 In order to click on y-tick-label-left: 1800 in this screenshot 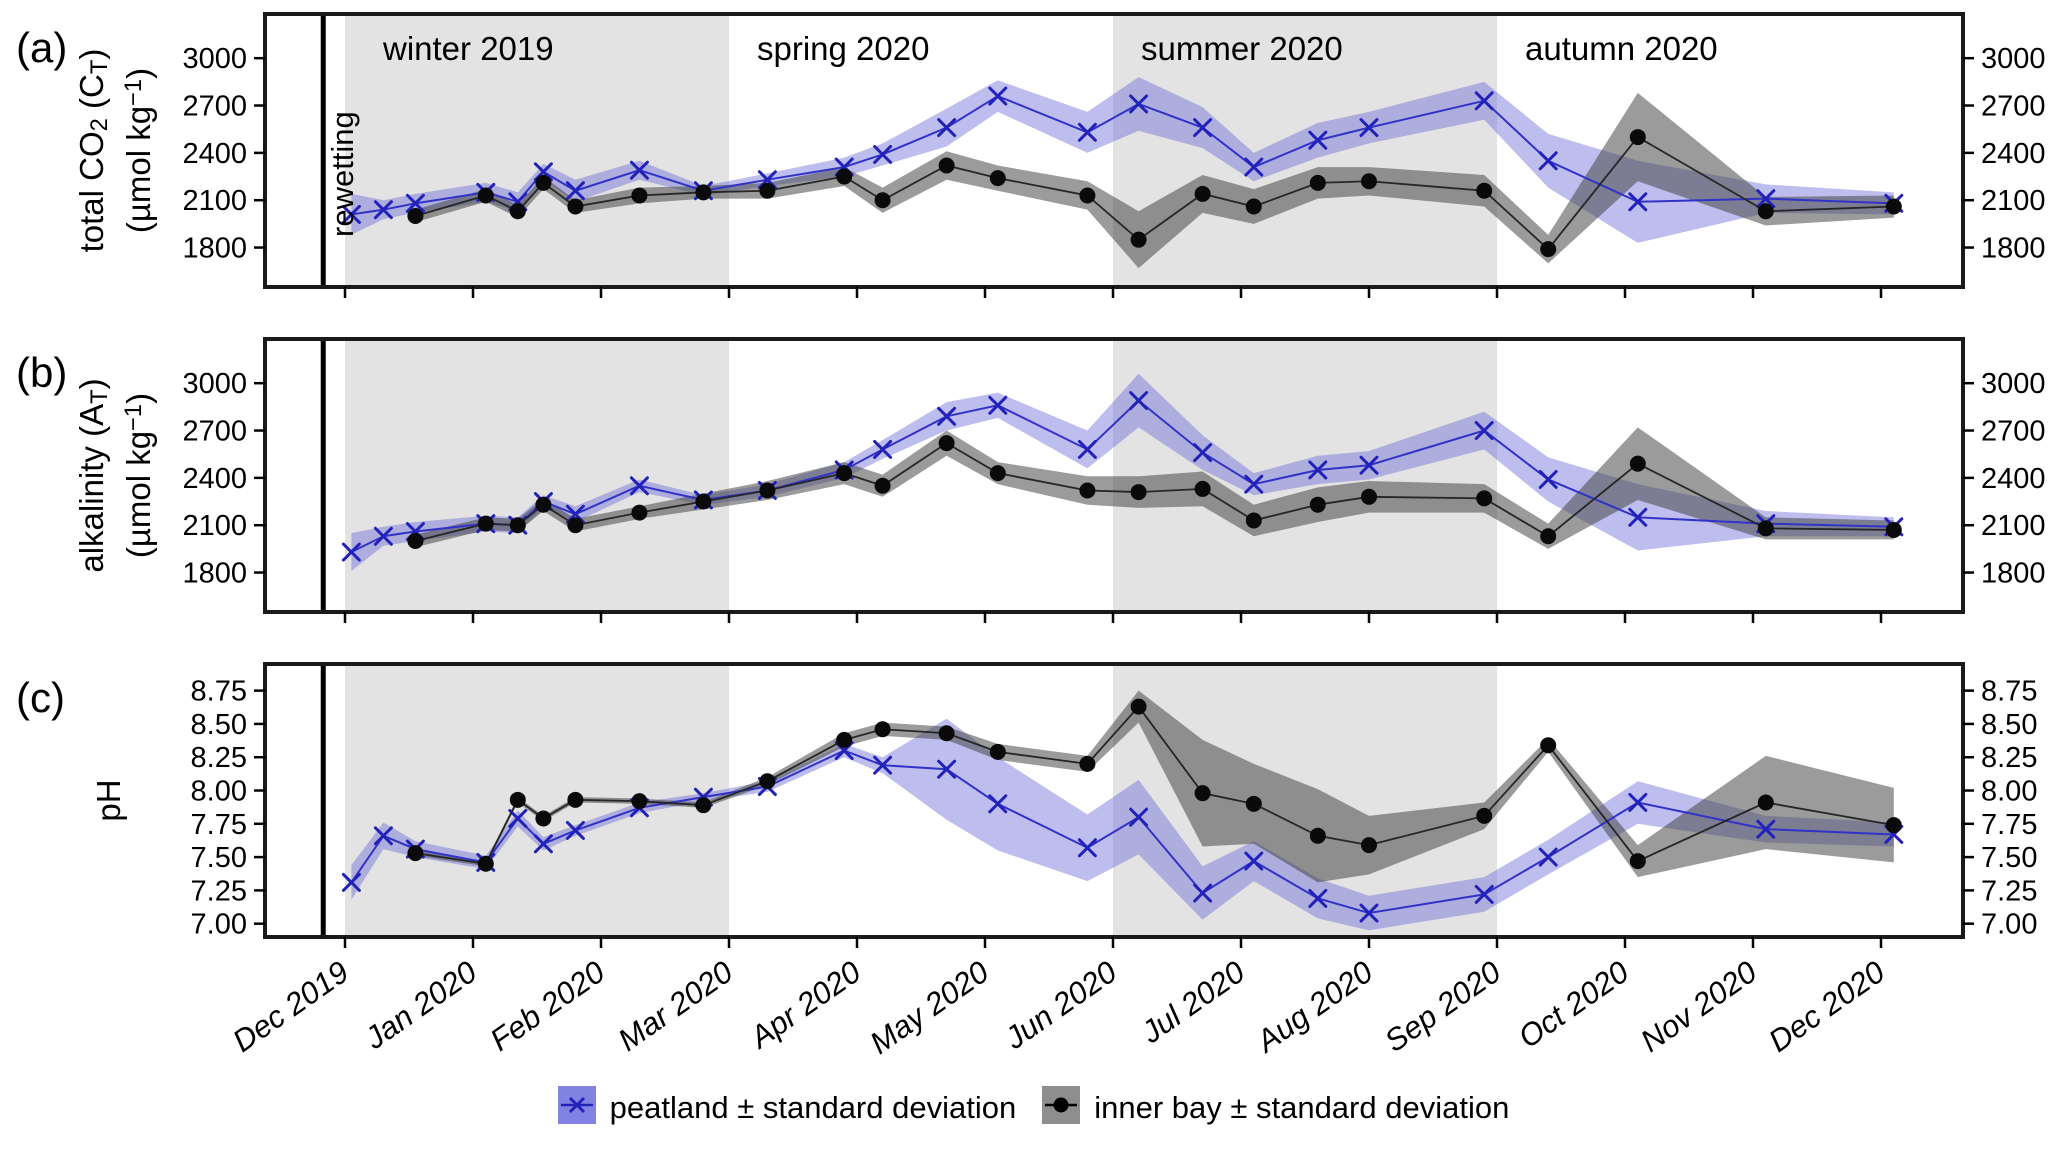, I will do `click(214, 574)`.